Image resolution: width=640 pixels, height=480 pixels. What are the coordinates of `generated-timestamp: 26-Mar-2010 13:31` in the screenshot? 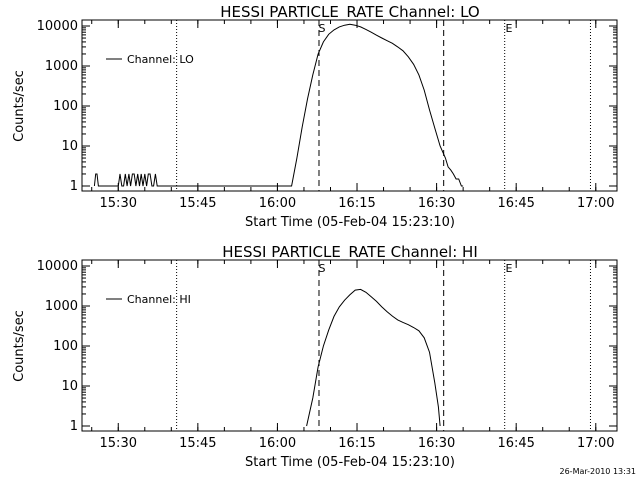 It's located at (598, 471).